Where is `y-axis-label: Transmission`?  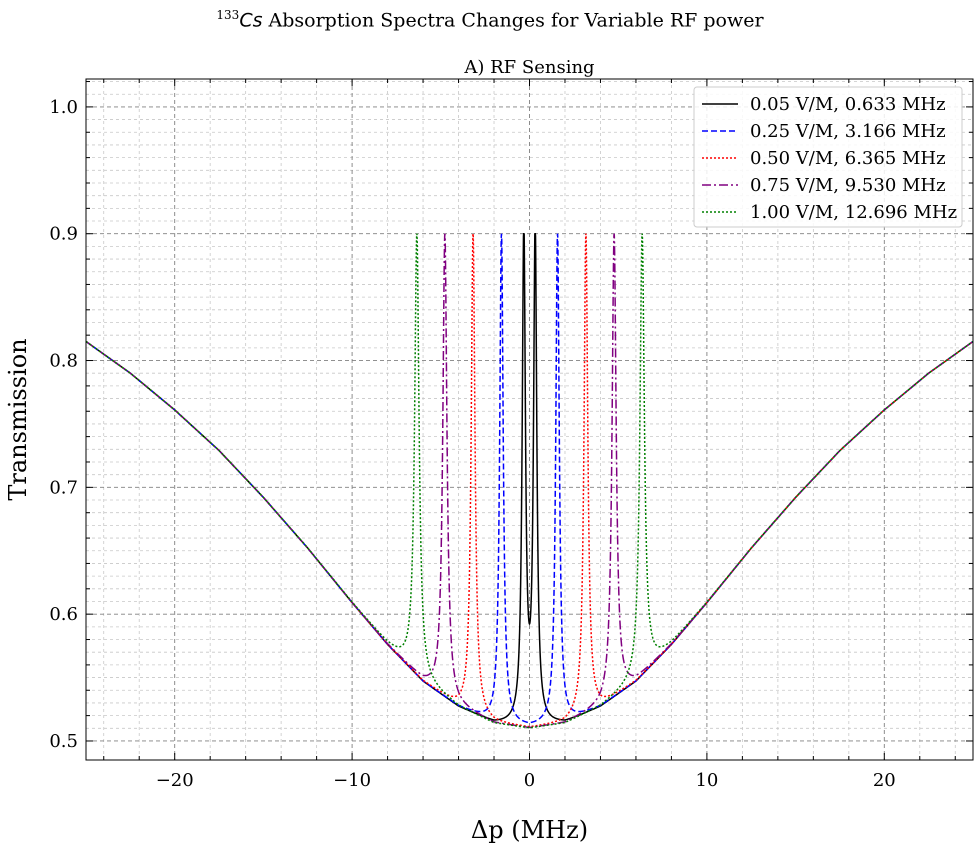
y-axis-label: Transmission is located at coordinates (18, 419).